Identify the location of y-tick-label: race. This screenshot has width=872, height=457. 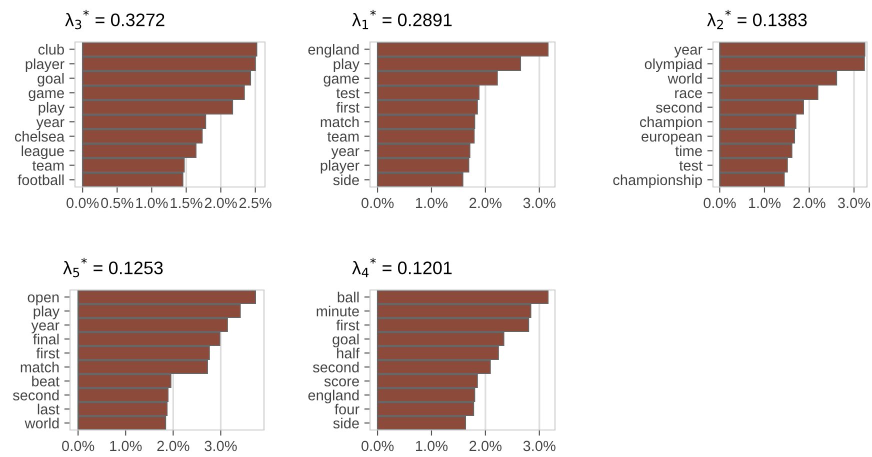
(688, 94).